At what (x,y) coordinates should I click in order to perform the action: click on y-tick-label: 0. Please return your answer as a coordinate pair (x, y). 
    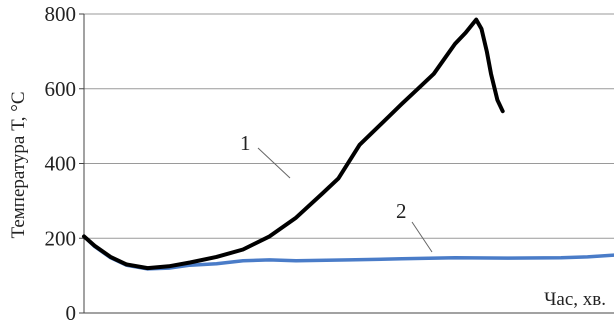
    Looking at the image, I should click on (71, 311).